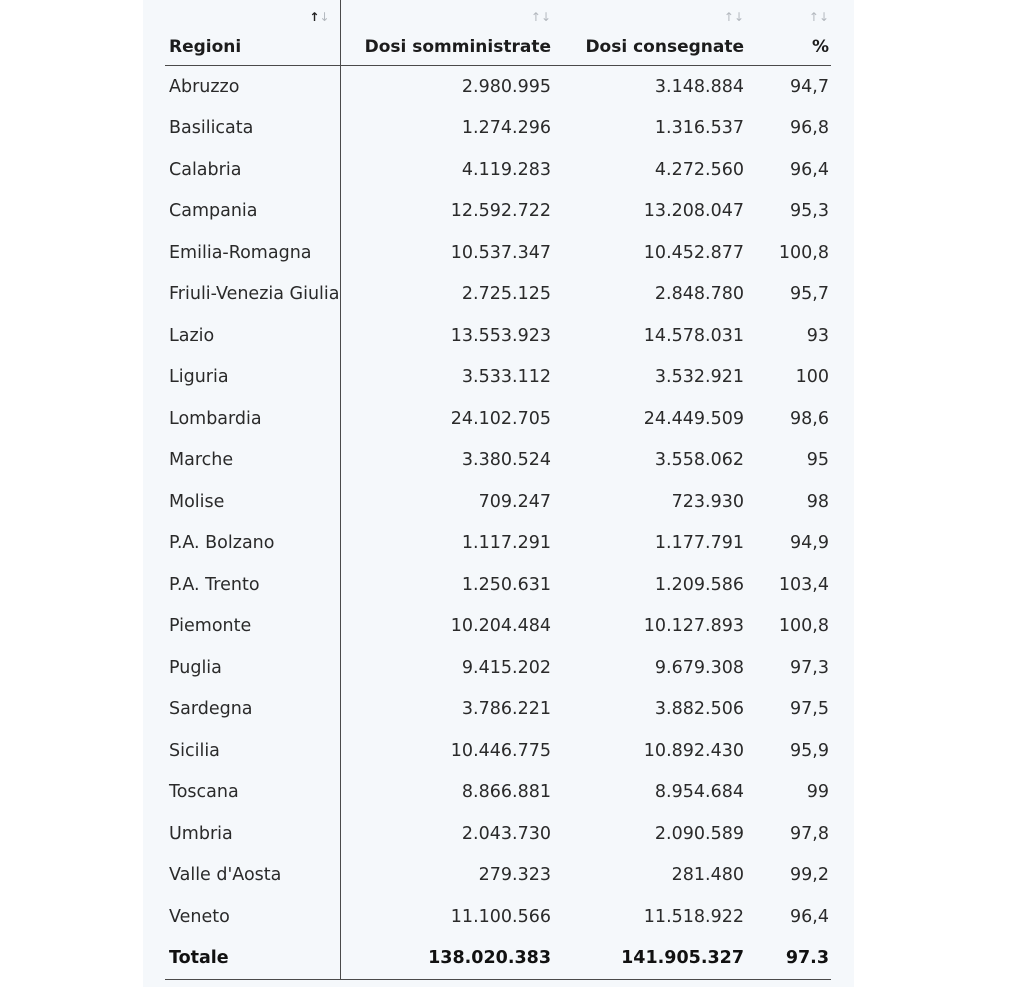 The image size is (1024, 987). What do you see at coordinates (809, 709) in the screenshot?
I see `cell-percent: 97,5` at bounding box center [809, 709].